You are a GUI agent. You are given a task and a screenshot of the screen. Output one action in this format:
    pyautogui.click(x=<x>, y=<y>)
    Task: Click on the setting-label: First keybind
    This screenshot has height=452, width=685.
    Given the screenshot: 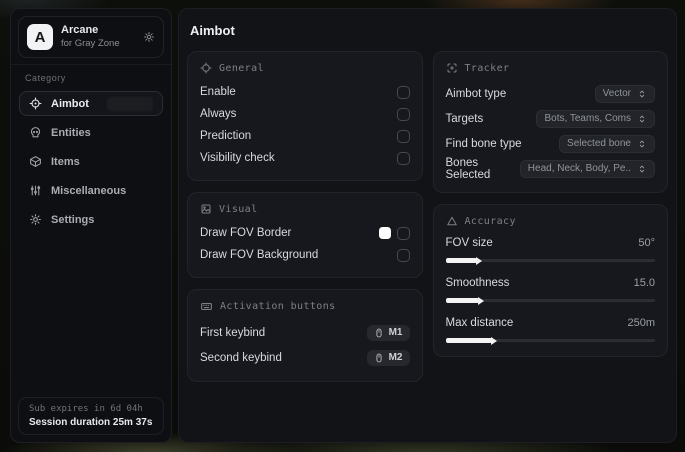 What is the action you would take?
    pyautogui.click(x=233, y=332)
    